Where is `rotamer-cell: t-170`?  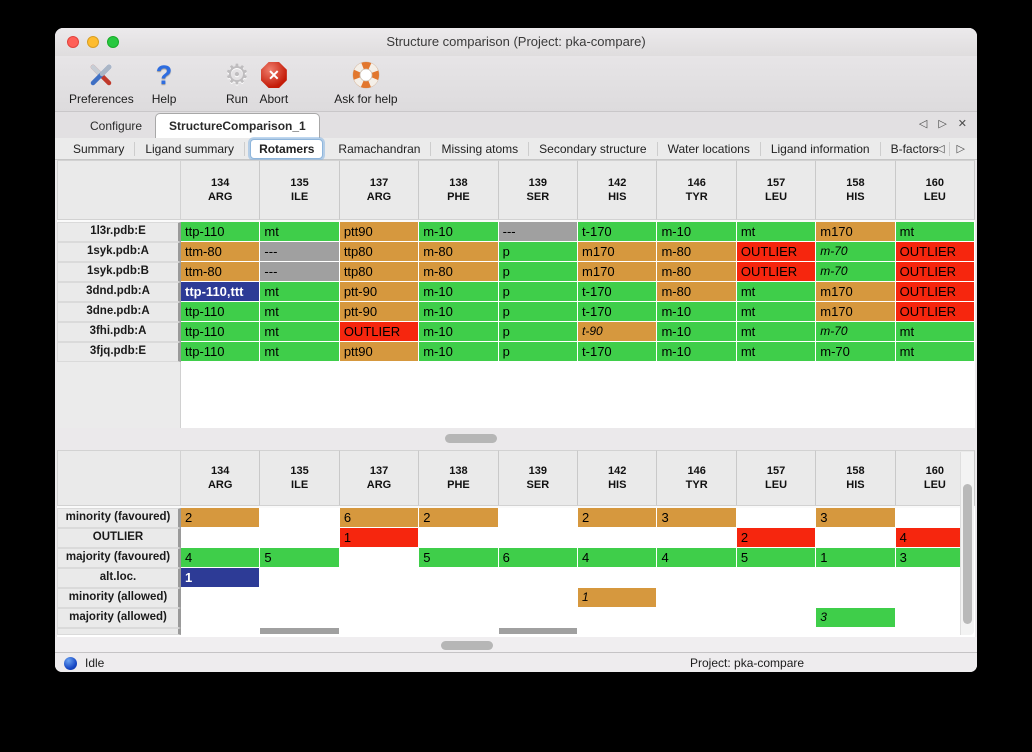 rotamer-cell: t-170 is located at coordinates (618, 232).